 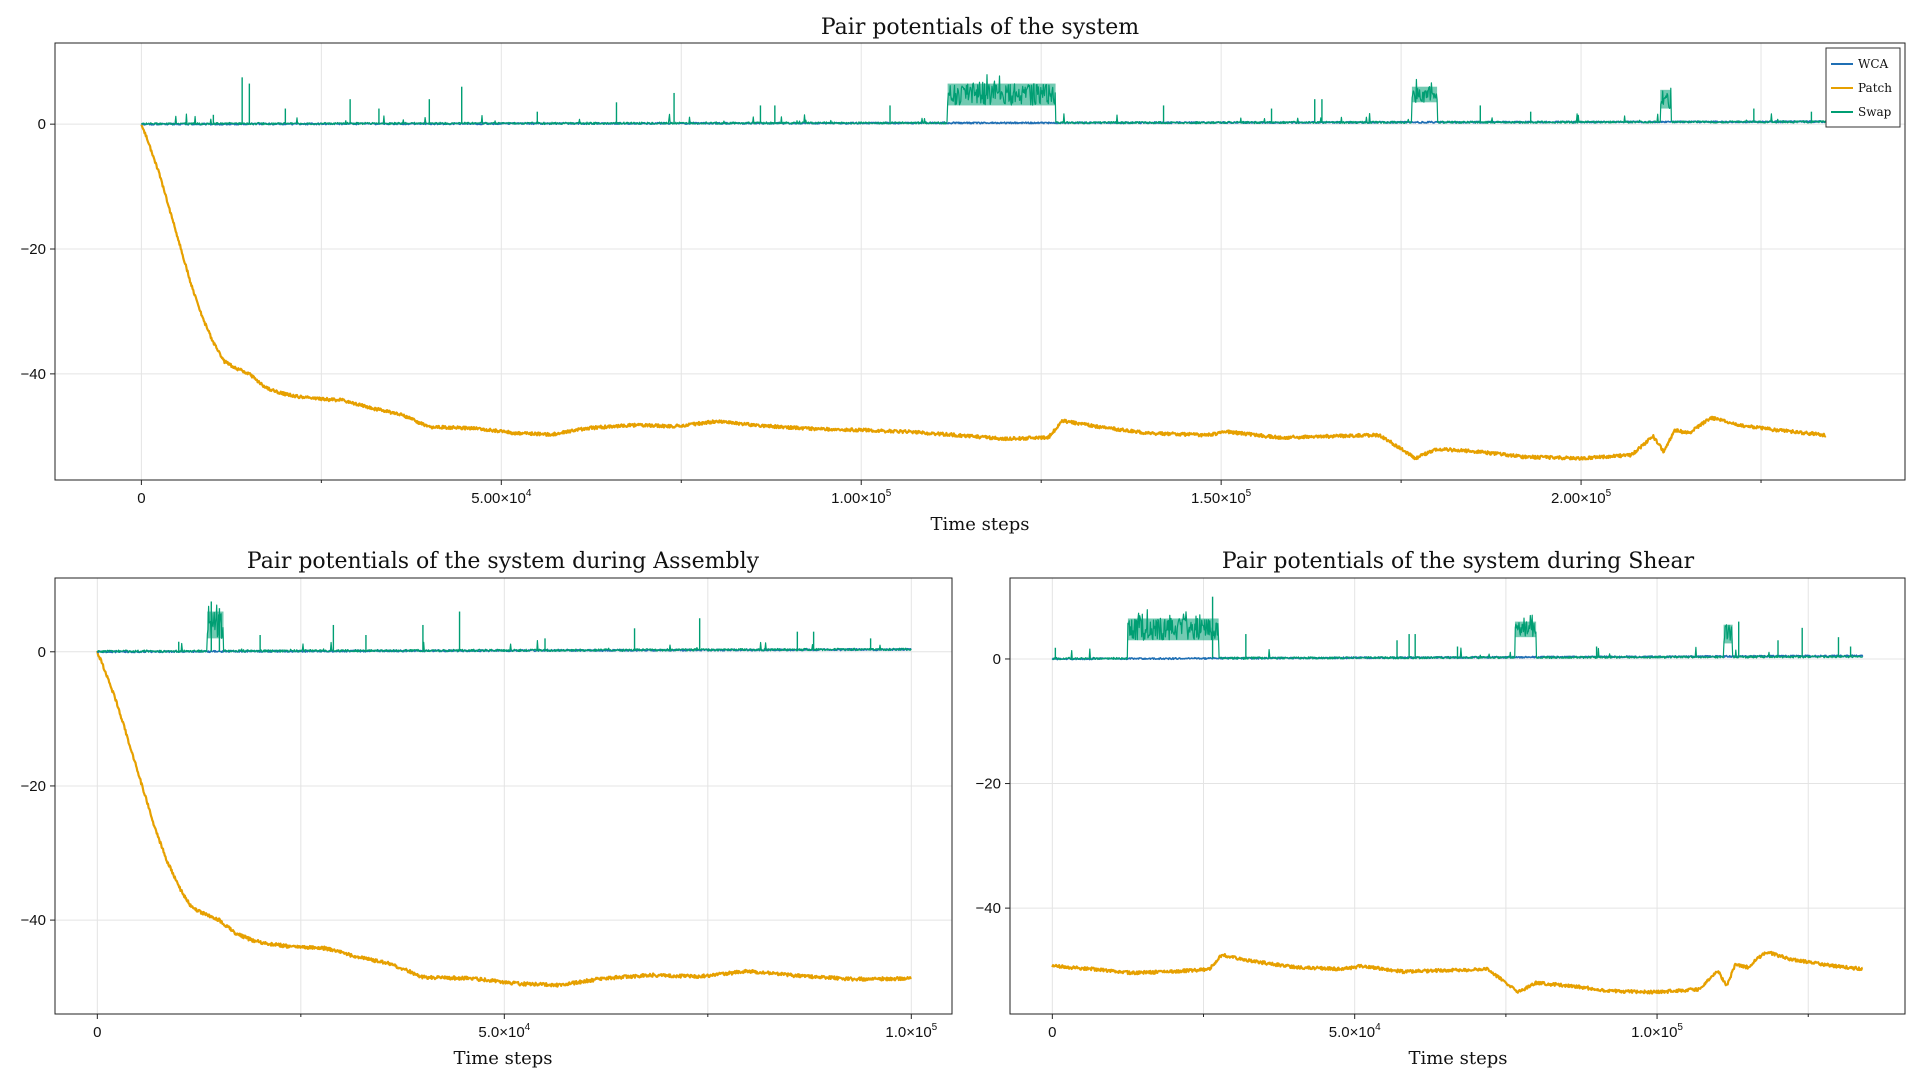 I want to click on series-line-swap, so click(x=504, y=628).